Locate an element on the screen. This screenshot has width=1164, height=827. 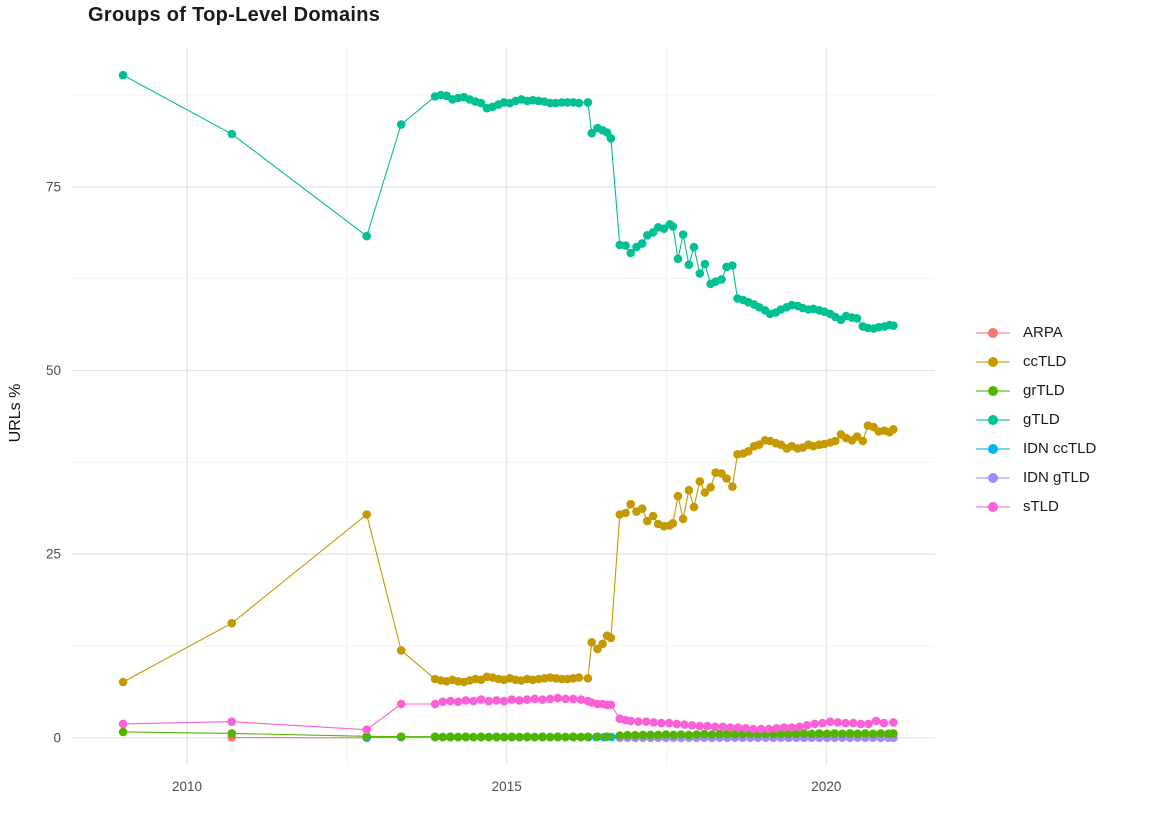
legend-item-grtld: grTLD is located at coordinates (1036, 390).